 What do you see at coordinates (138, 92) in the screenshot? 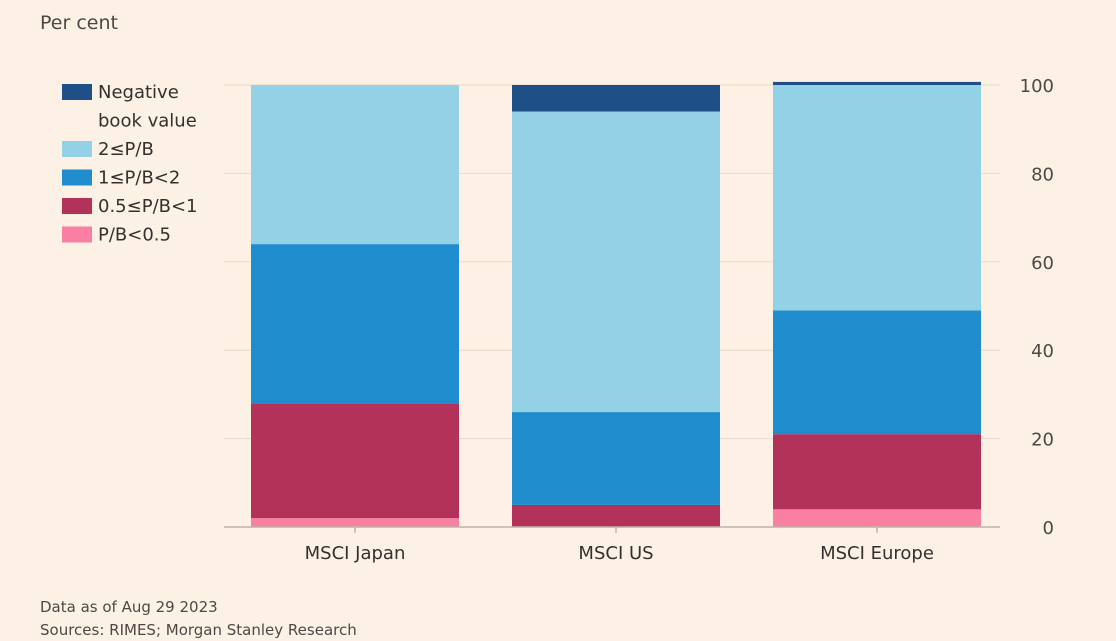
I see `legend-label-negative-book-value: Negative` at bounding box center [138, 92].